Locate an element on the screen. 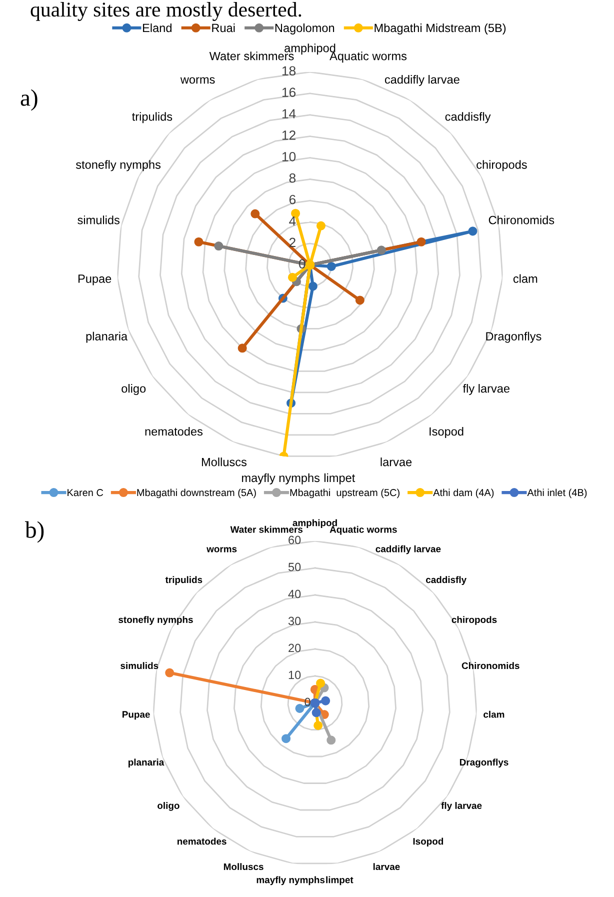 The image size is (614, 897). y-tick-label: 2 is located at coordinates (292, 242).